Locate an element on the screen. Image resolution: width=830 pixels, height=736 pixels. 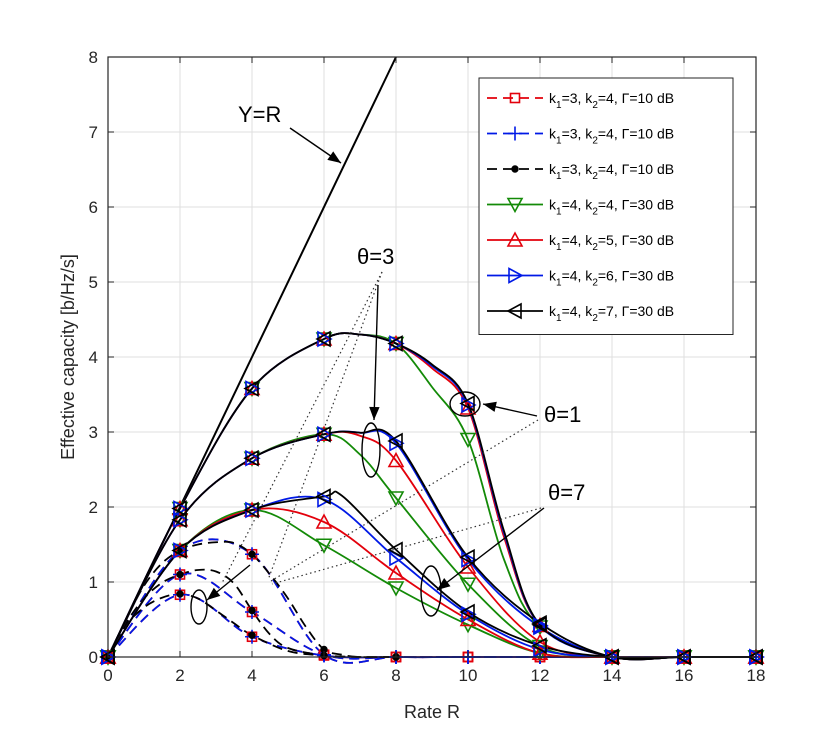
arrow-theta1-head is located at coordinates (490, 406).